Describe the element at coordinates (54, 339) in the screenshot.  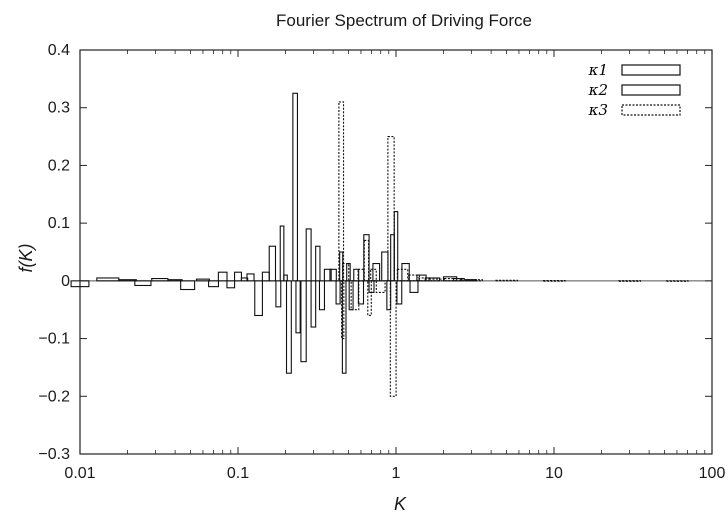
I see `y-tick-label: −0.1` at that location.